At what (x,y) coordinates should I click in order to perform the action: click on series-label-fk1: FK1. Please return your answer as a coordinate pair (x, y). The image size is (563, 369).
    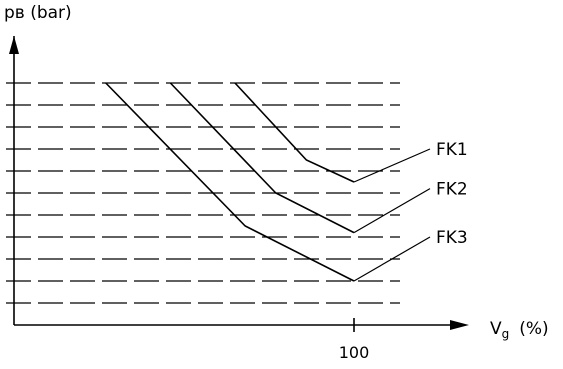
    Looking at the image, I should click on (452, 150).